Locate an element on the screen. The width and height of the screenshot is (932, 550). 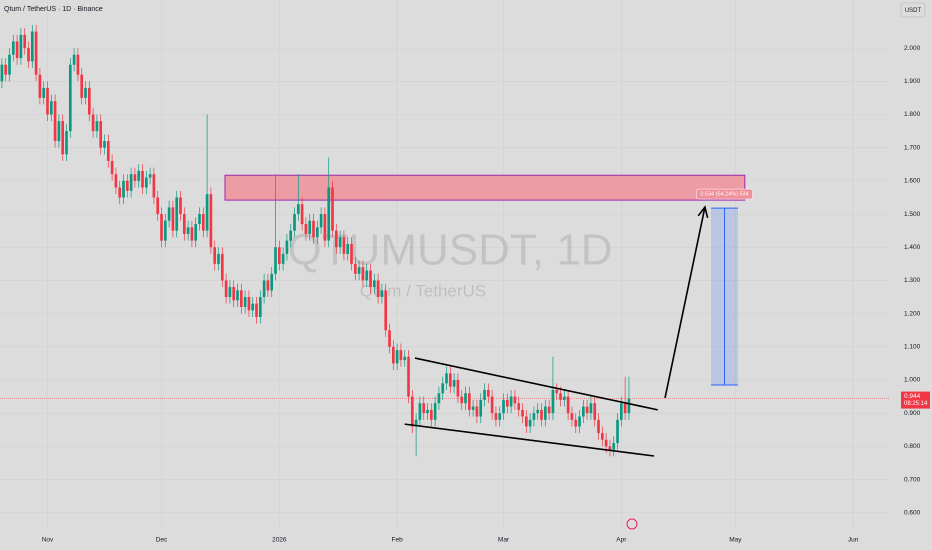
currency-badge is located at coordinates (913, 10).